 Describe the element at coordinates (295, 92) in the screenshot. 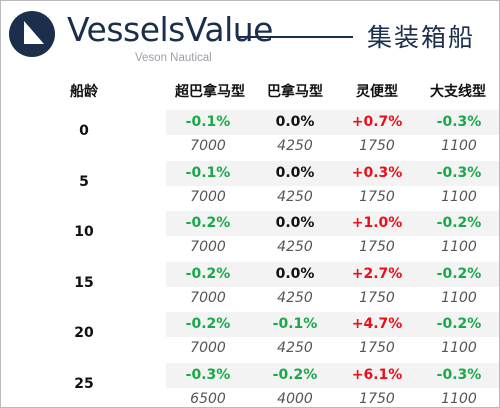

I see `column-header-panamax: 巴拿马型` at that location.